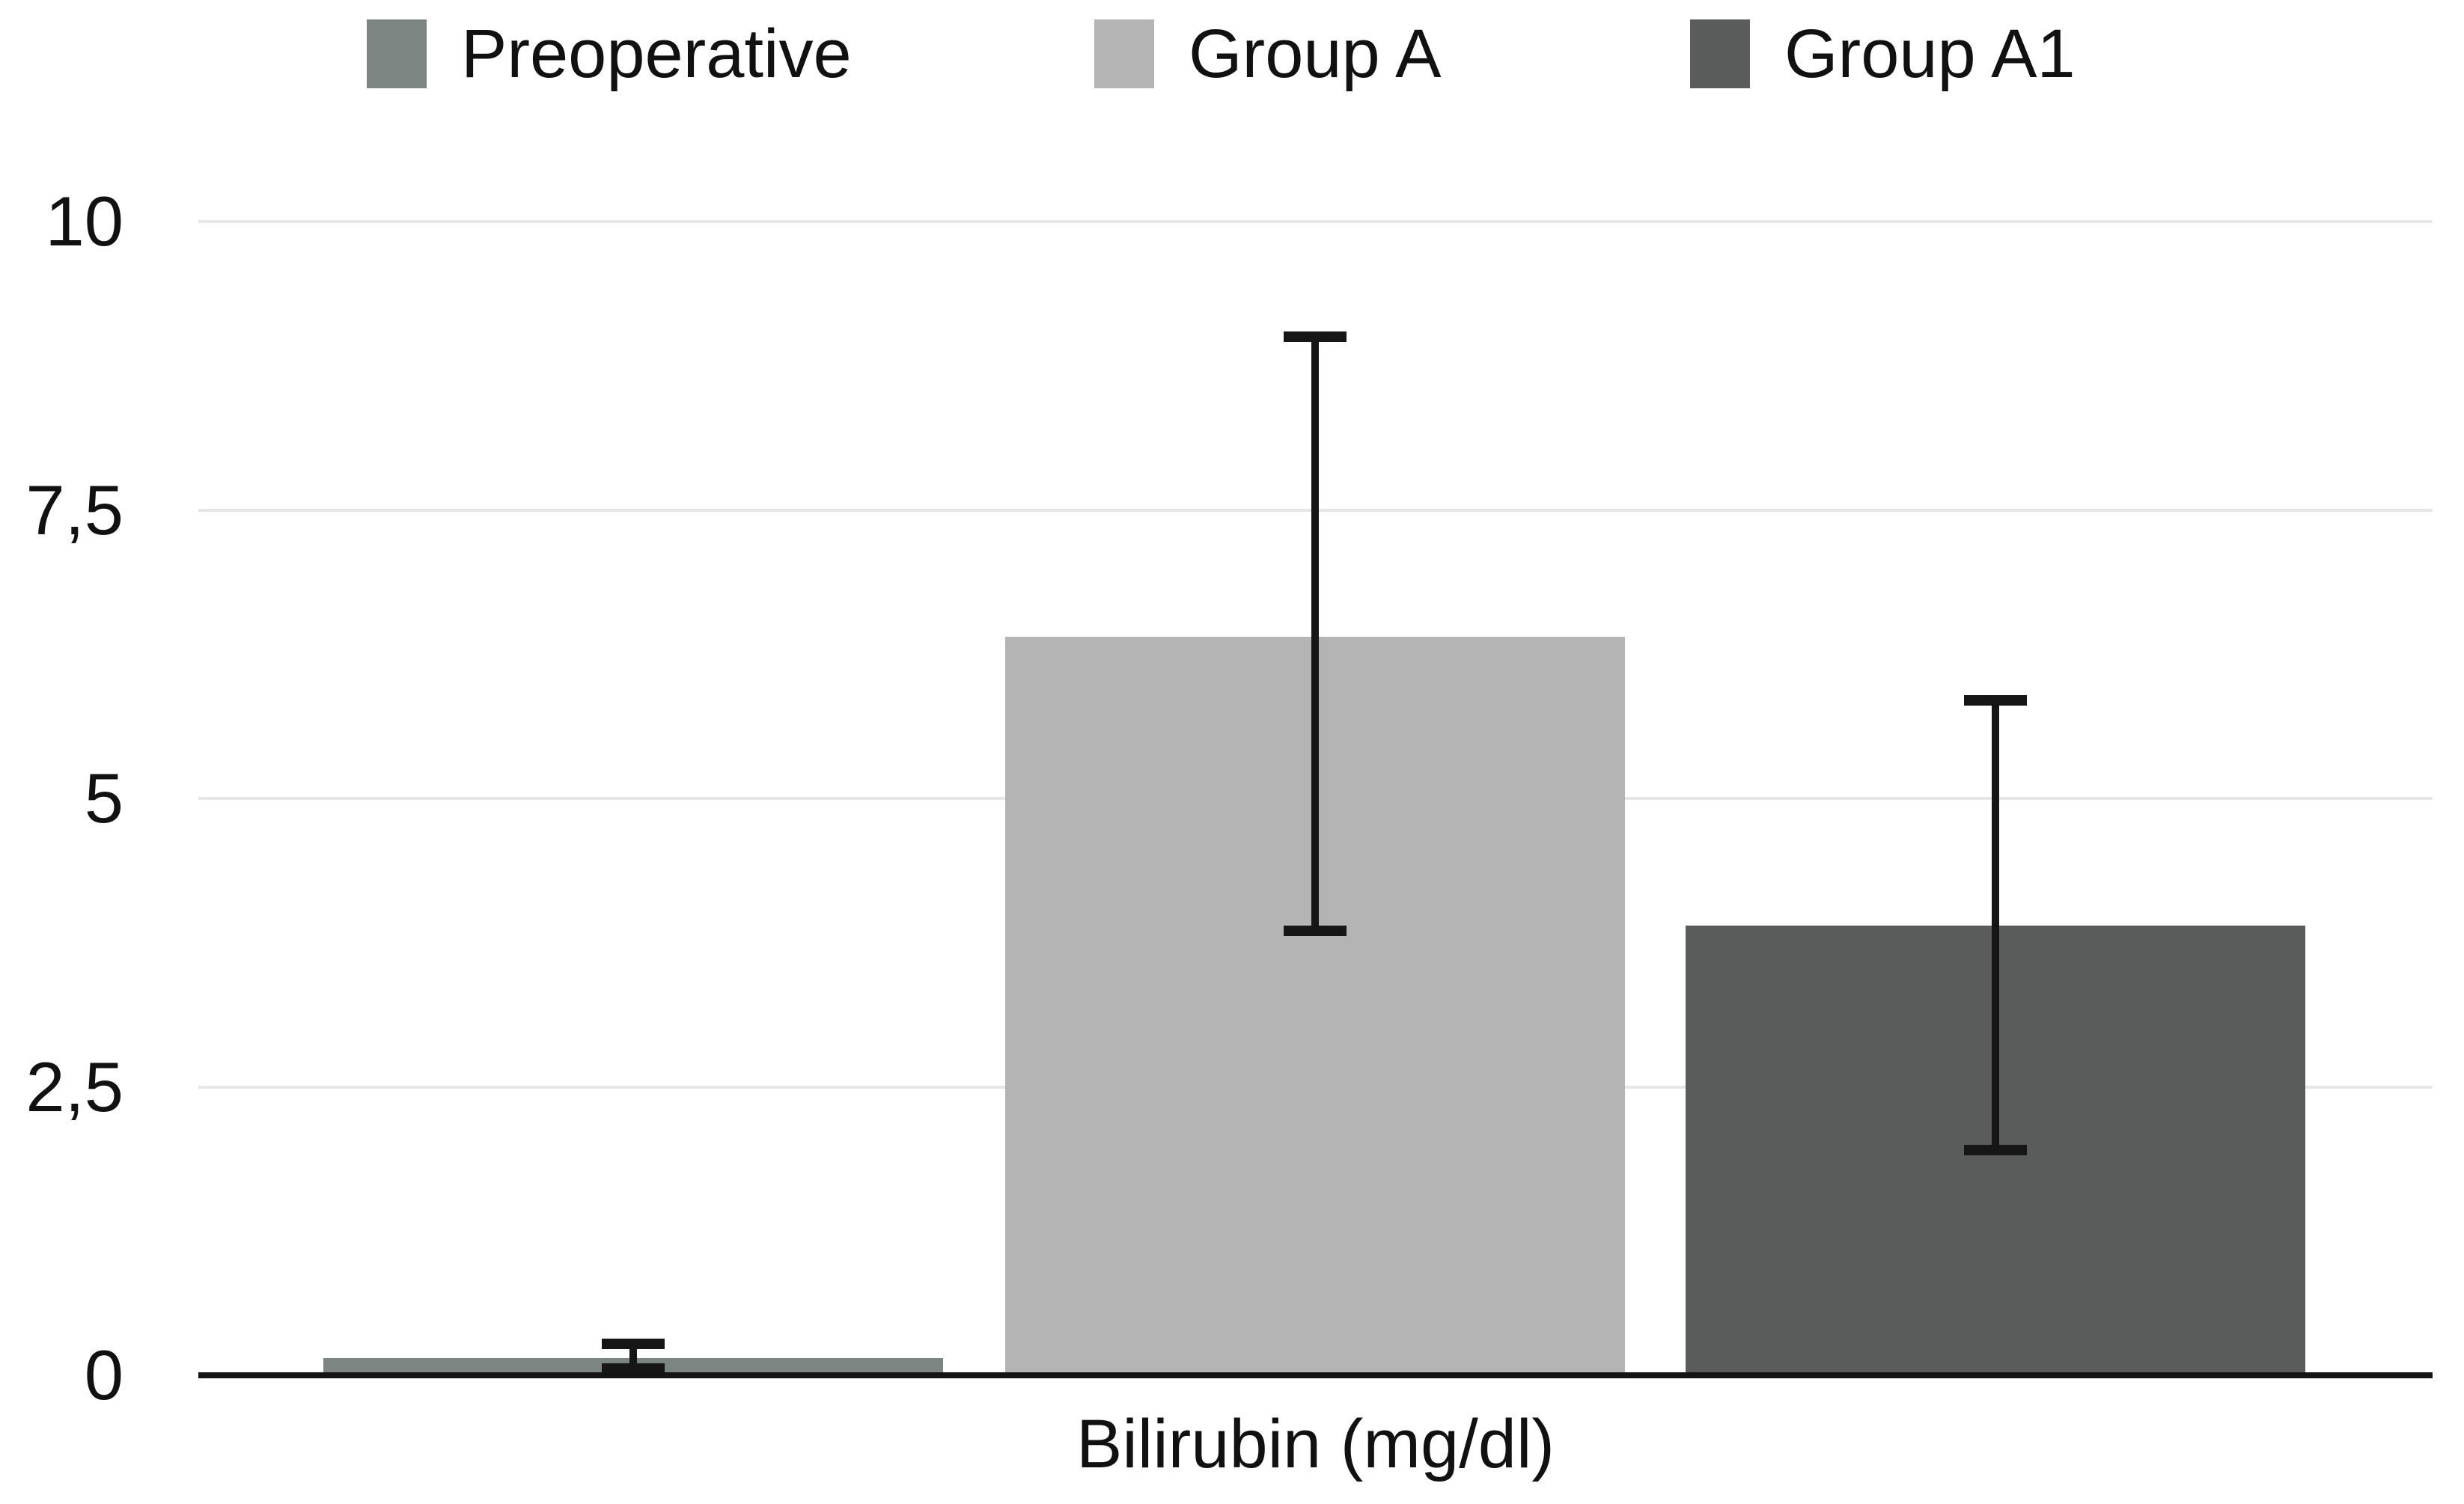 The height and width of the screenshot is (1504, 2464). Describe the element at coordinates (74, 510) in the screenshot. I see `y-tick-label: 7,5` at that location.